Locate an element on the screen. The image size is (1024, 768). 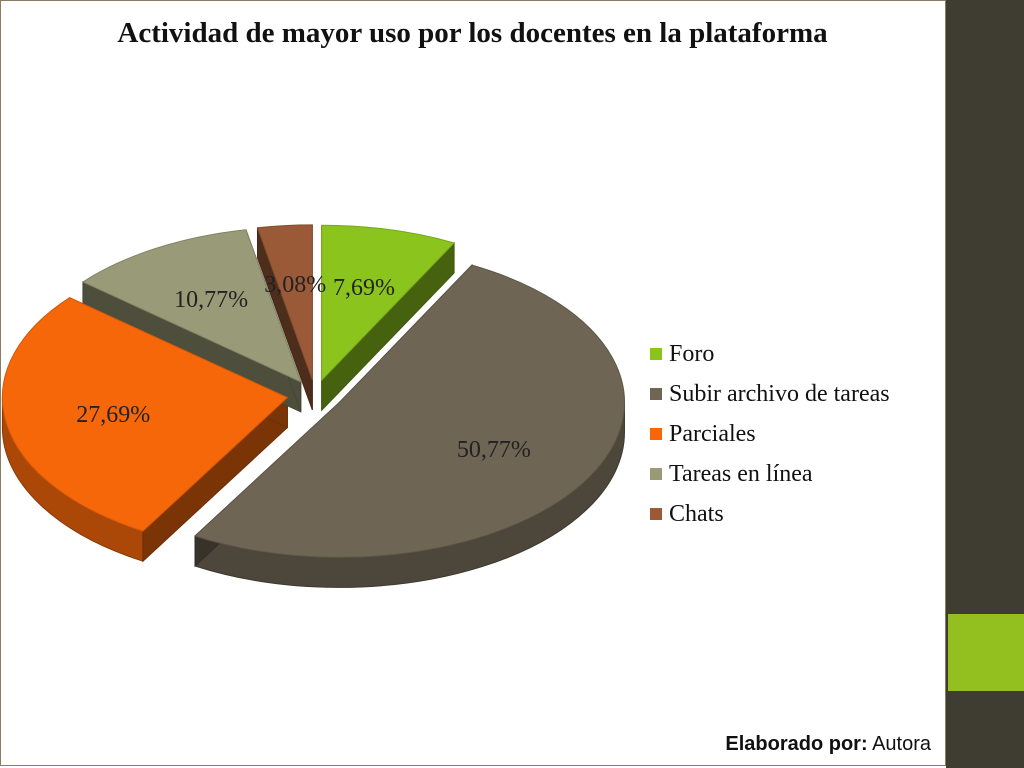
data-label-parciales: 27,69% is located at coordinates (113, 415).